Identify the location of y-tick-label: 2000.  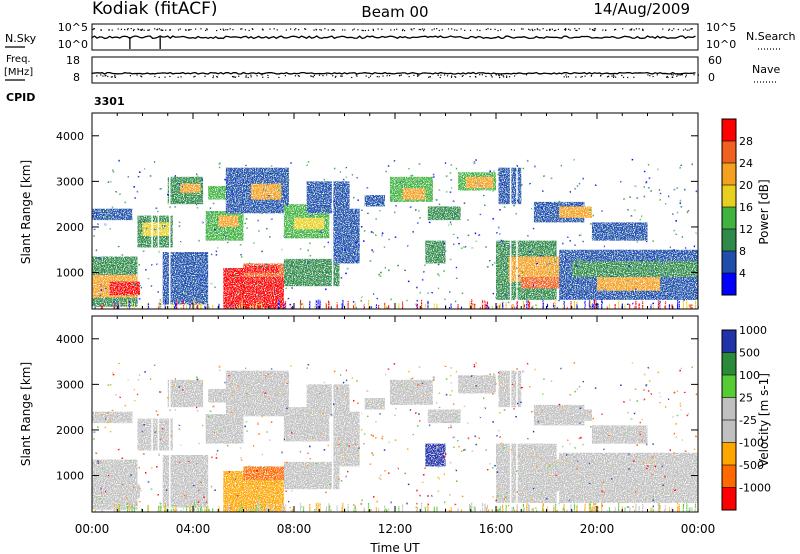
(70, 430).